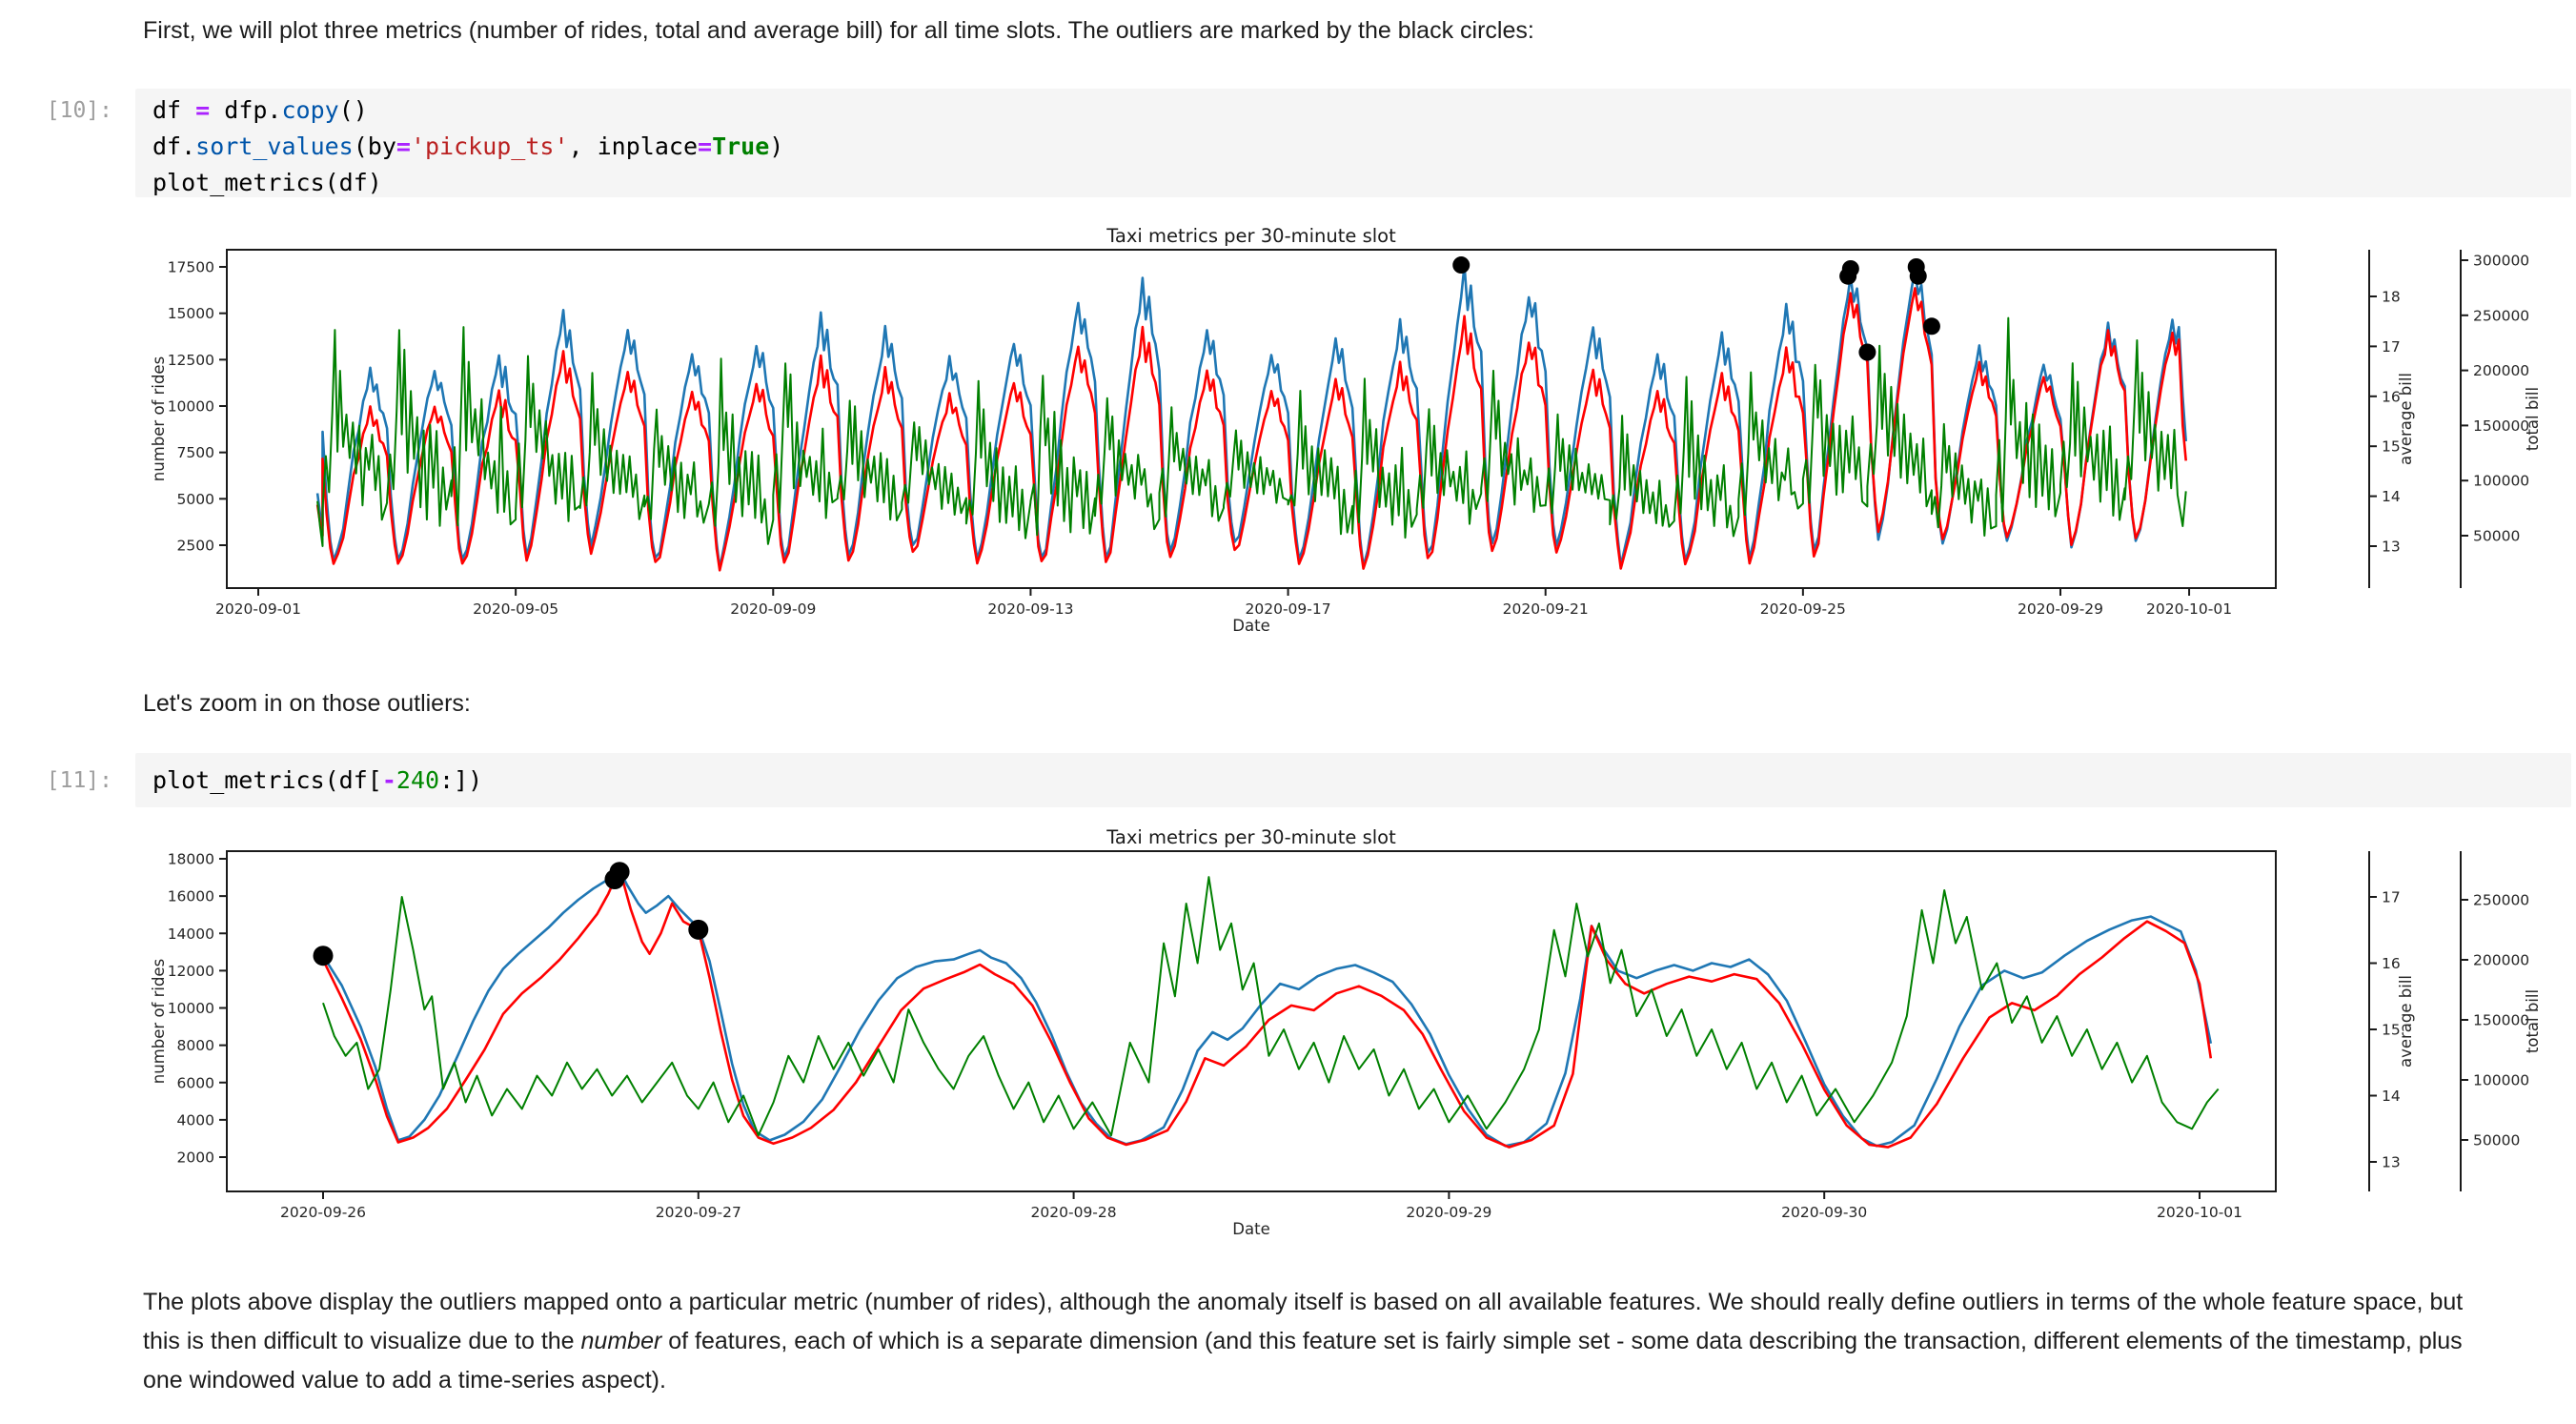 Image resolution: width=2576 pixels, height=1424 pixels. Describe the element at coordinates (515, 609) in the screenshot. I see `x-tick-label: 2020-09-05` at that location.